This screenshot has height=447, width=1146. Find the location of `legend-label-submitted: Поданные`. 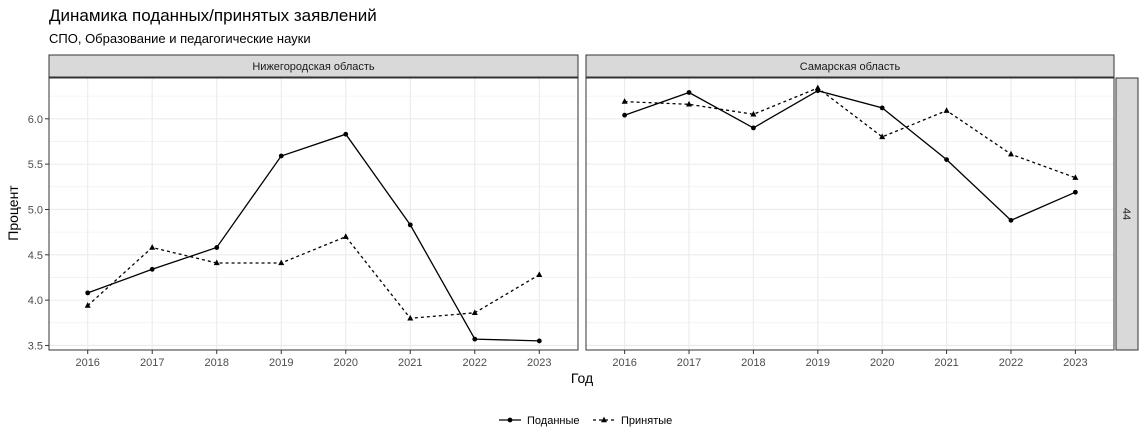

legend-label-submitted: Поданные is located at coordinates (553, 421).